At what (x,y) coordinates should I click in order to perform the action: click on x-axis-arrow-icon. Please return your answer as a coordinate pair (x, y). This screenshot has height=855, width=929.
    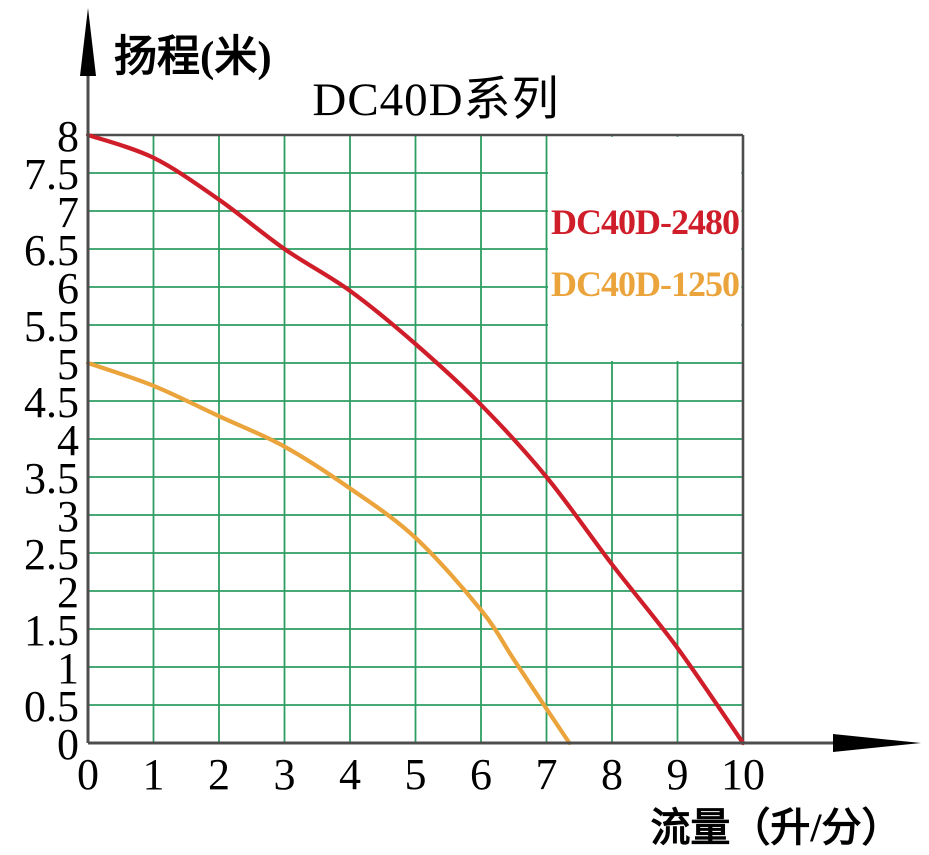
    Looking at the image, I should click on (877, 743).